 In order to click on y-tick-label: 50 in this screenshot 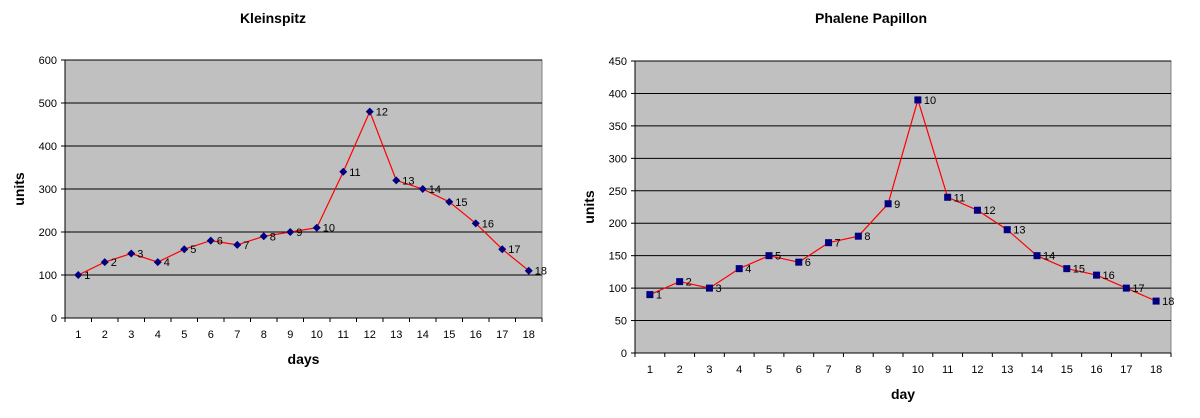, I will do `click(621, 322)`.